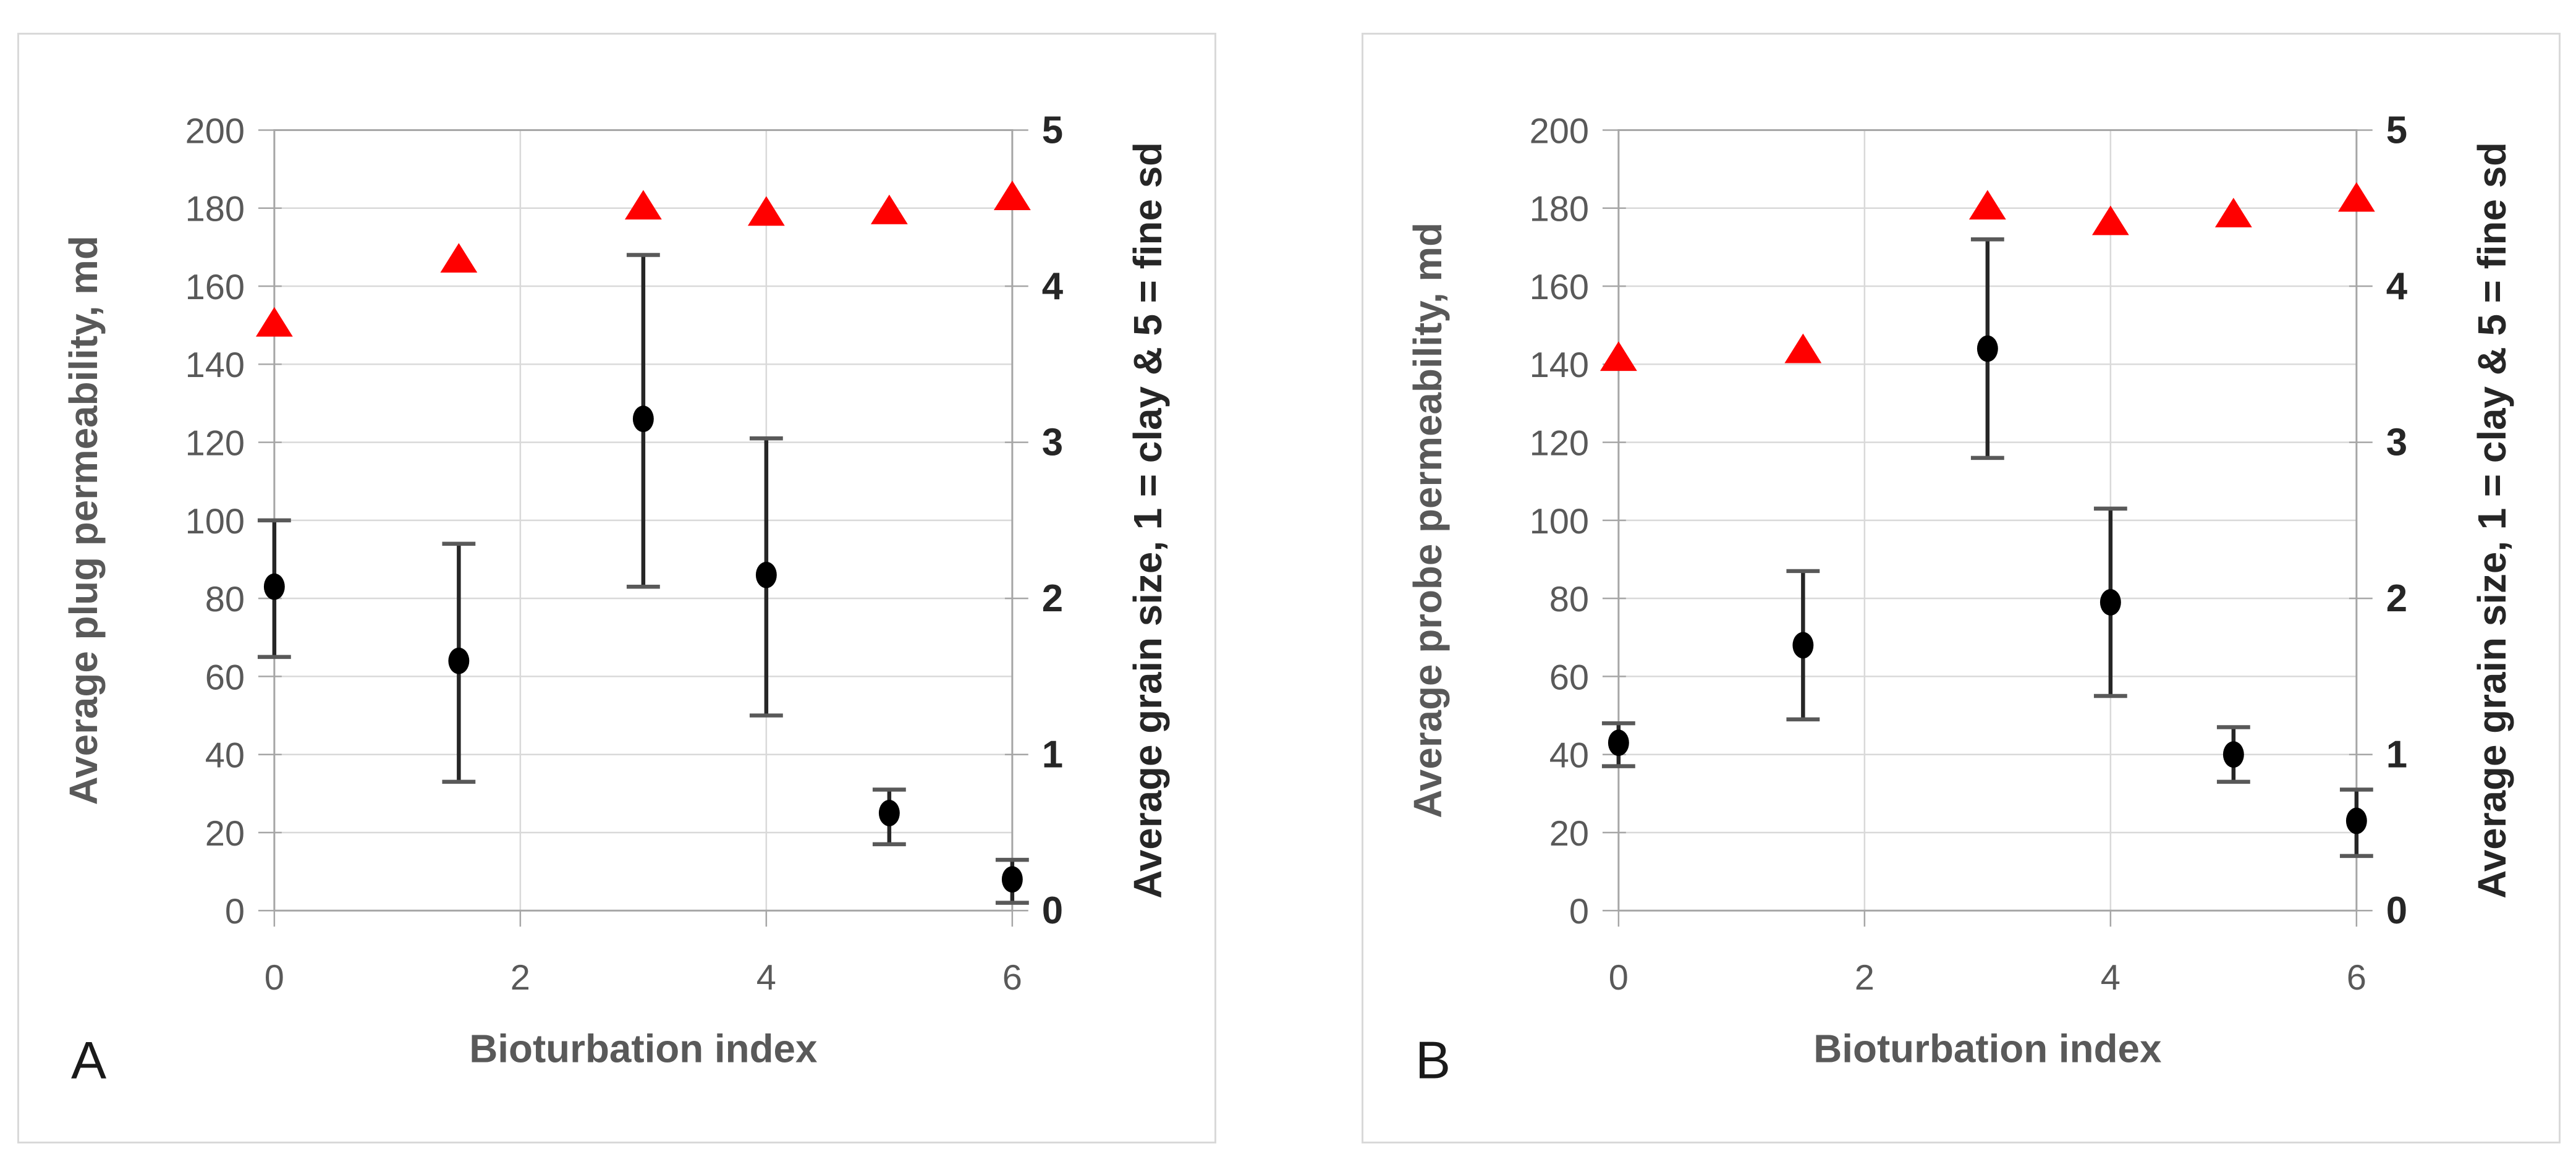 This screenshot has height=1162, width=2576. Describe the element at coordinates (88, 1060) in the screenshot. I see `panel-letter: A` at that location.